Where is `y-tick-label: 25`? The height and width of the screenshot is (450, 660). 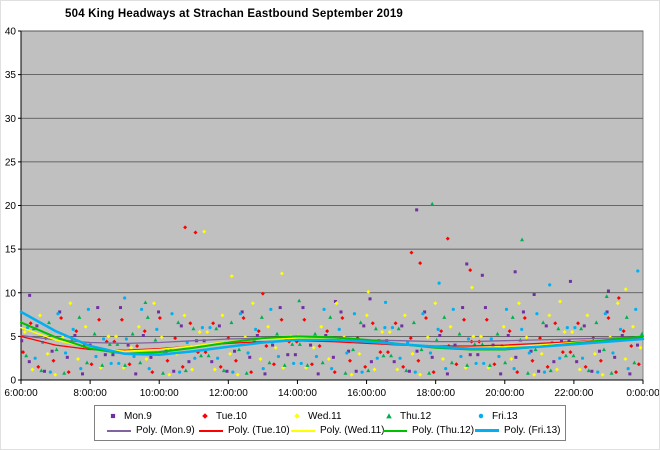
y-tick-label: 25 is located at coordinates (11, 162).